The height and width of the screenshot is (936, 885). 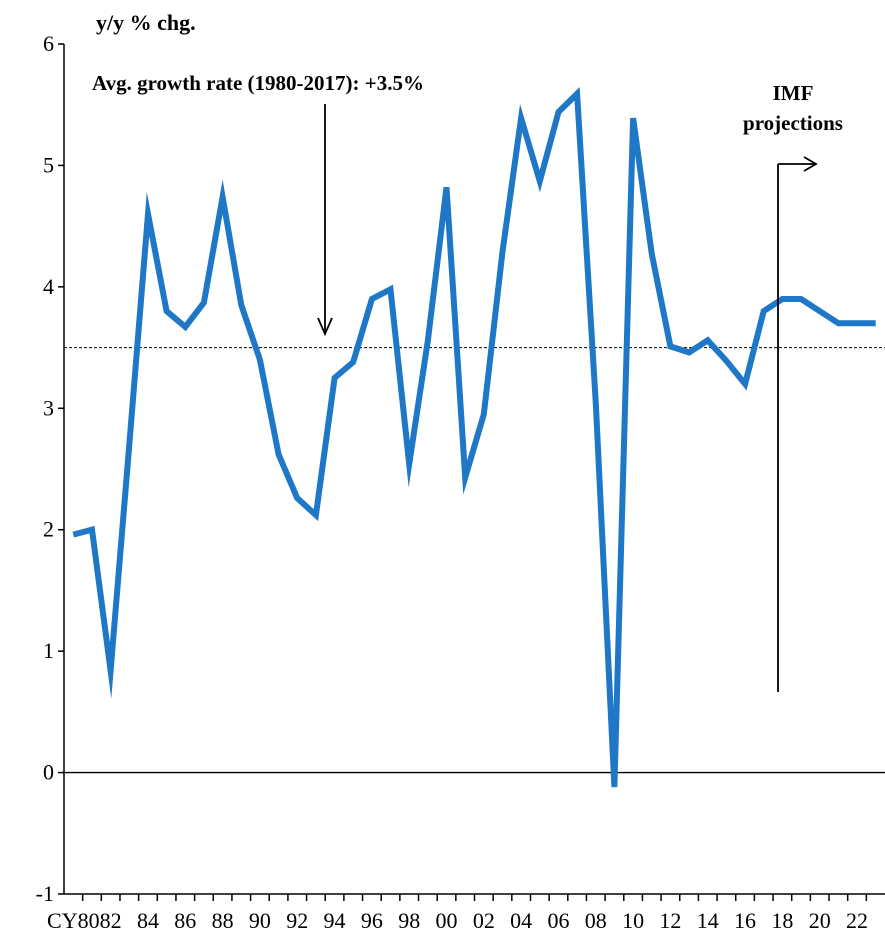 I want to click on y-tick-labels: -1 0 1 2 3 4 5 6, so click(x=45, y=468).